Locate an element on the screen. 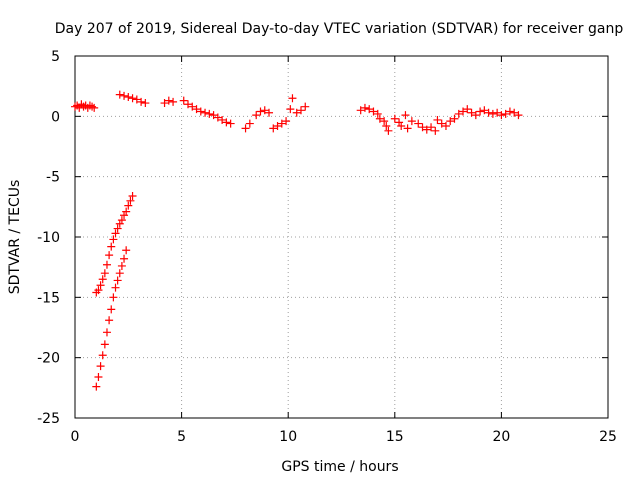  y-tick-label: -10 is located at coordinates (48, 238).